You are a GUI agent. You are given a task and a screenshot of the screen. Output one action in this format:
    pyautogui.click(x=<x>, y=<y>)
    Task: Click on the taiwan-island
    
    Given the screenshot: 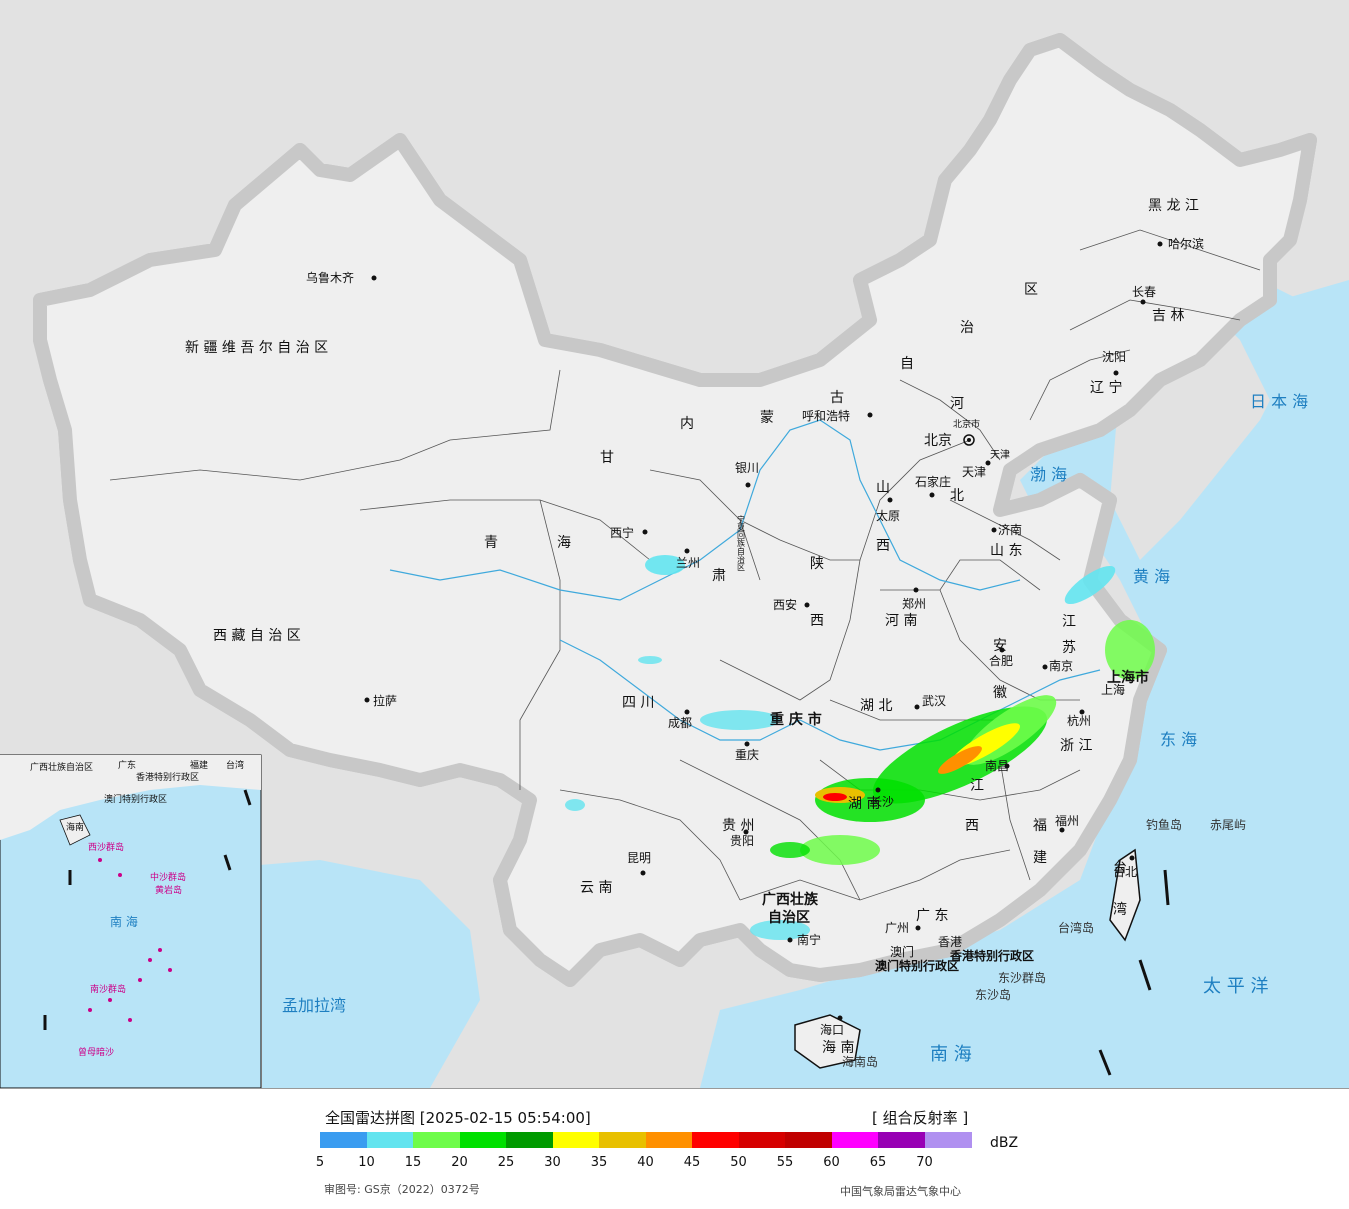 What is the action you would take?
    pyautogui.click(x=1125, y=895)
    